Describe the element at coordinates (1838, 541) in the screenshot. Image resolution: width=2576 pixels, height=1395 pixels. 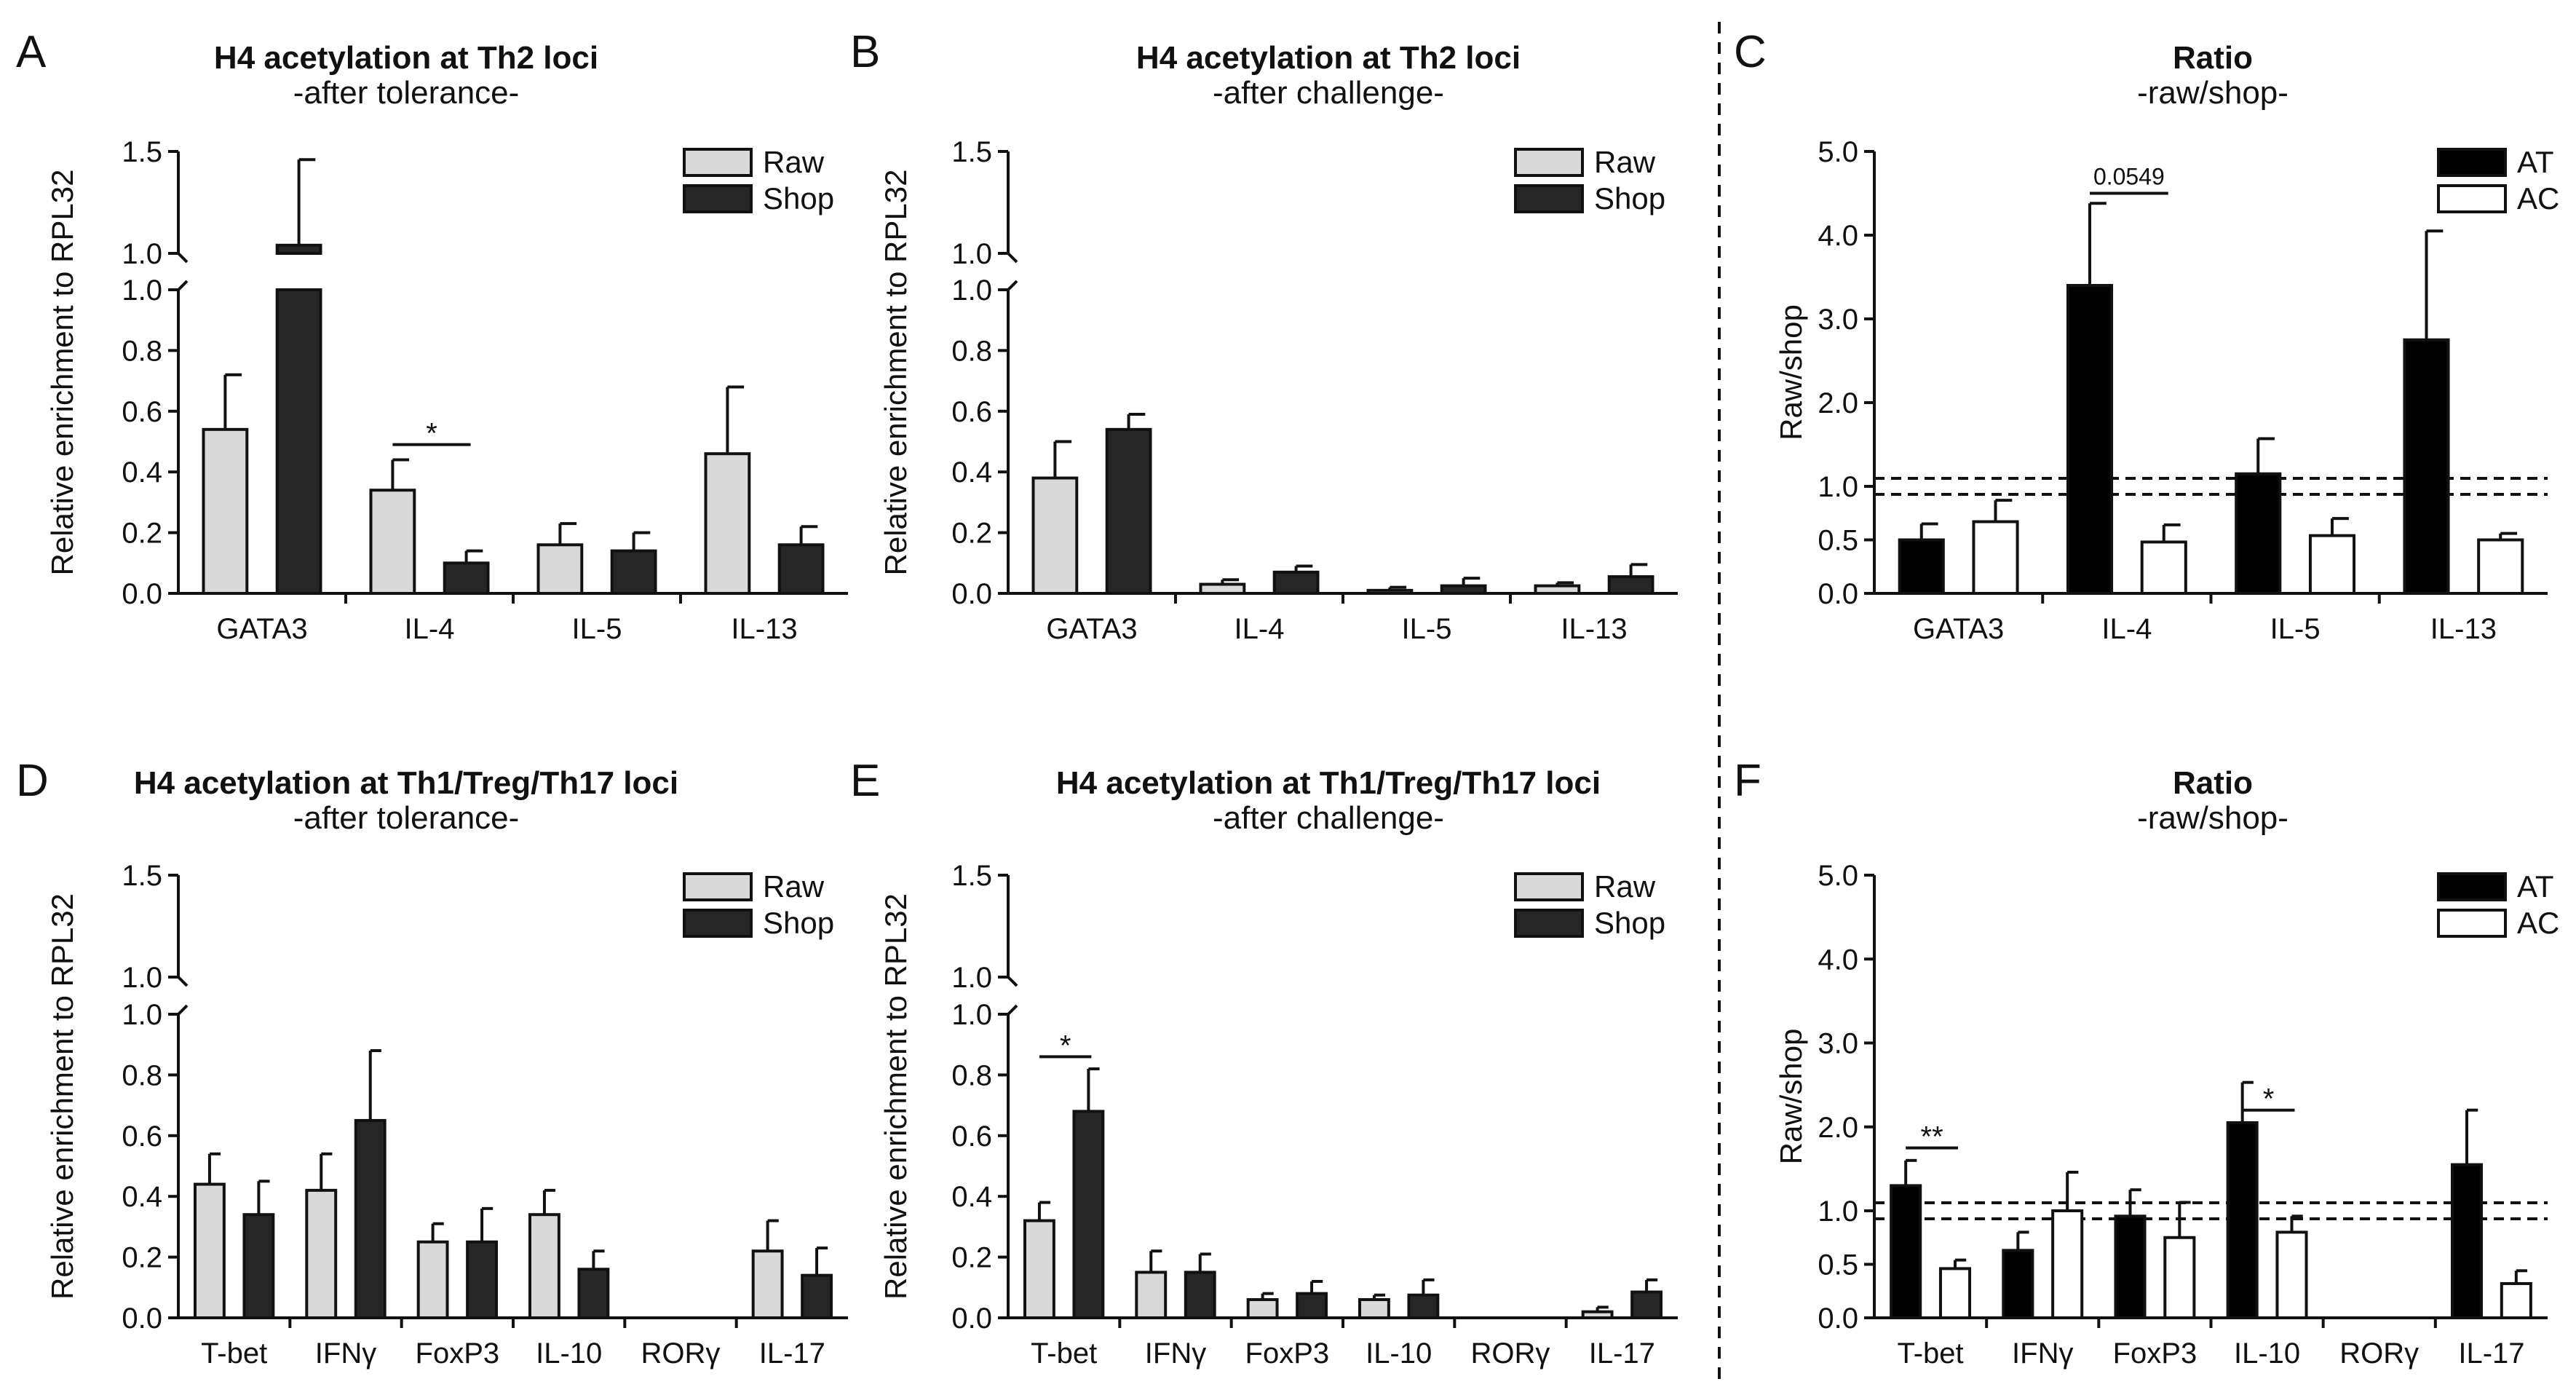
I see `y-tick-label: 0.5` at that location.